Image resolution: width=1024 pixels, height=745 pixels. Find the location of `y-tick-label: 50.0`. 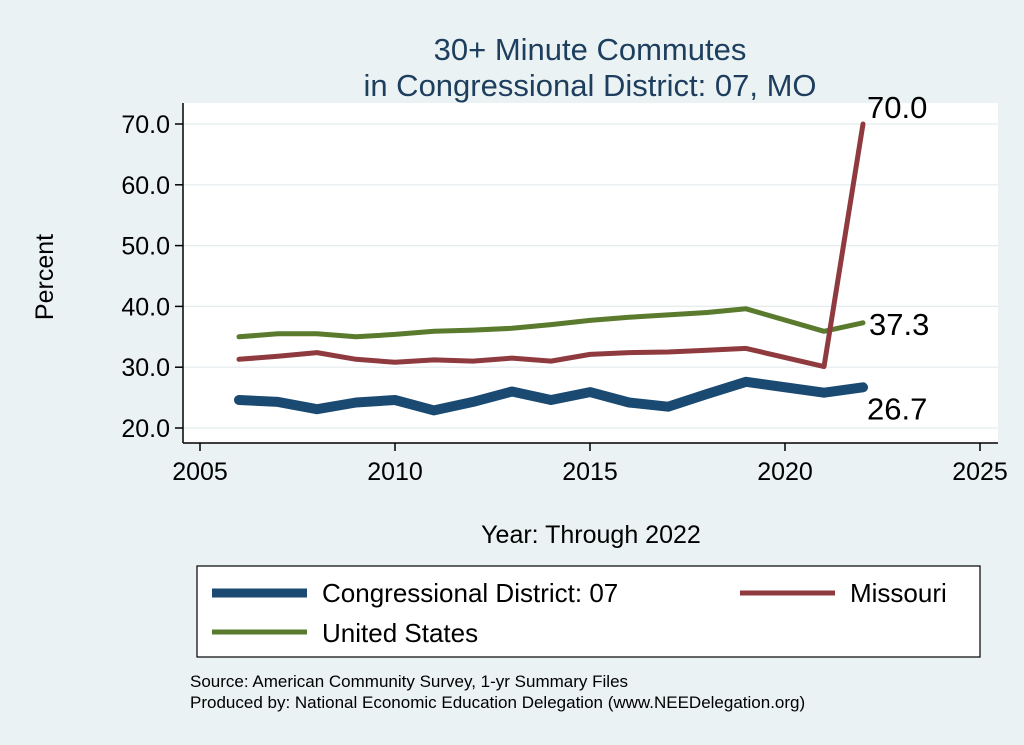

y-tick-label: 50.0 is located at coordinates (145, 247).